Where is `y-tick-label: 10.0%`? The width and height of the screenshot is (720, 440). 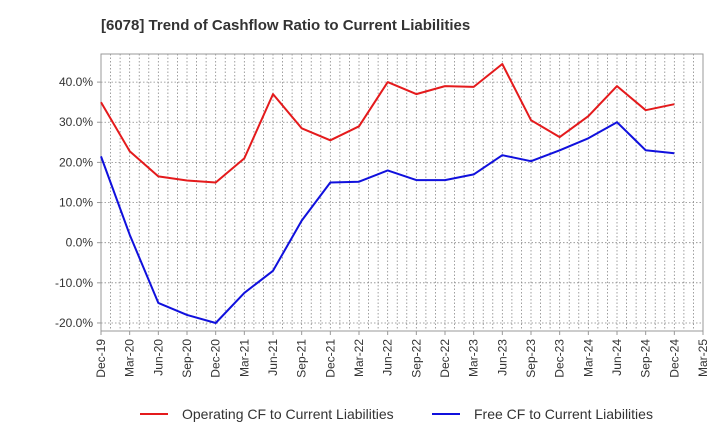 y-tick-label: 10.0% is located at coordinates (76, 203).